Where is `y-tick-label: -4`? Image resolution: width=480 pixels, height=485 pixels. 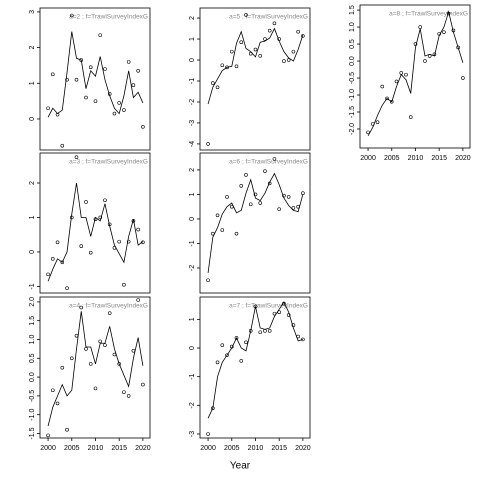
y-tick-label: -4 is located at coordinates (192, 144).